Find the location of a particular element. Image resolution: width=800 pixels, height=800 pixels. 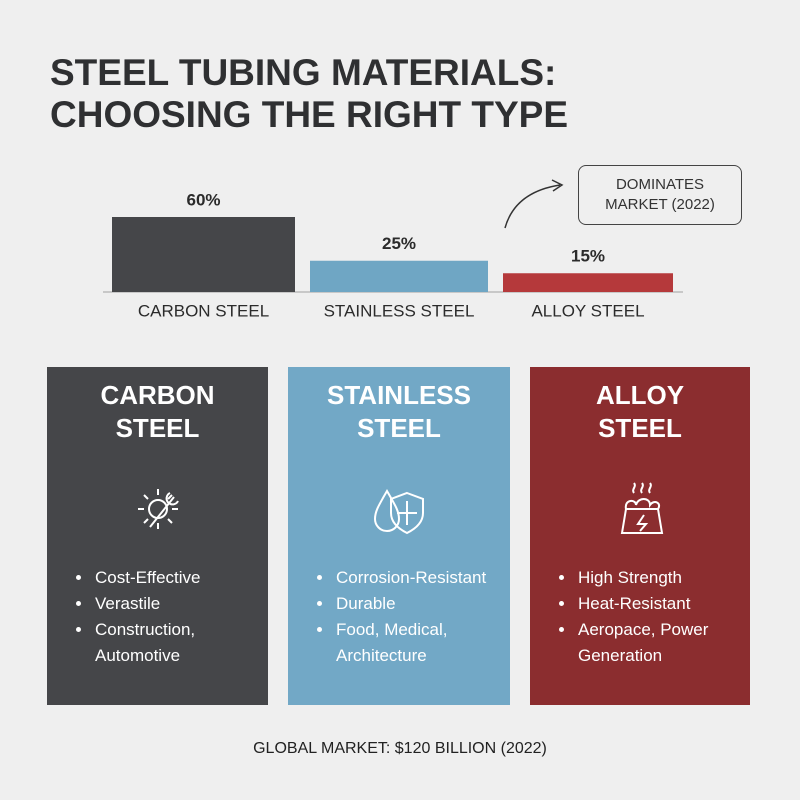

annotation: DOMINATES MARKET (2022) is located at coordinates (660, 195).